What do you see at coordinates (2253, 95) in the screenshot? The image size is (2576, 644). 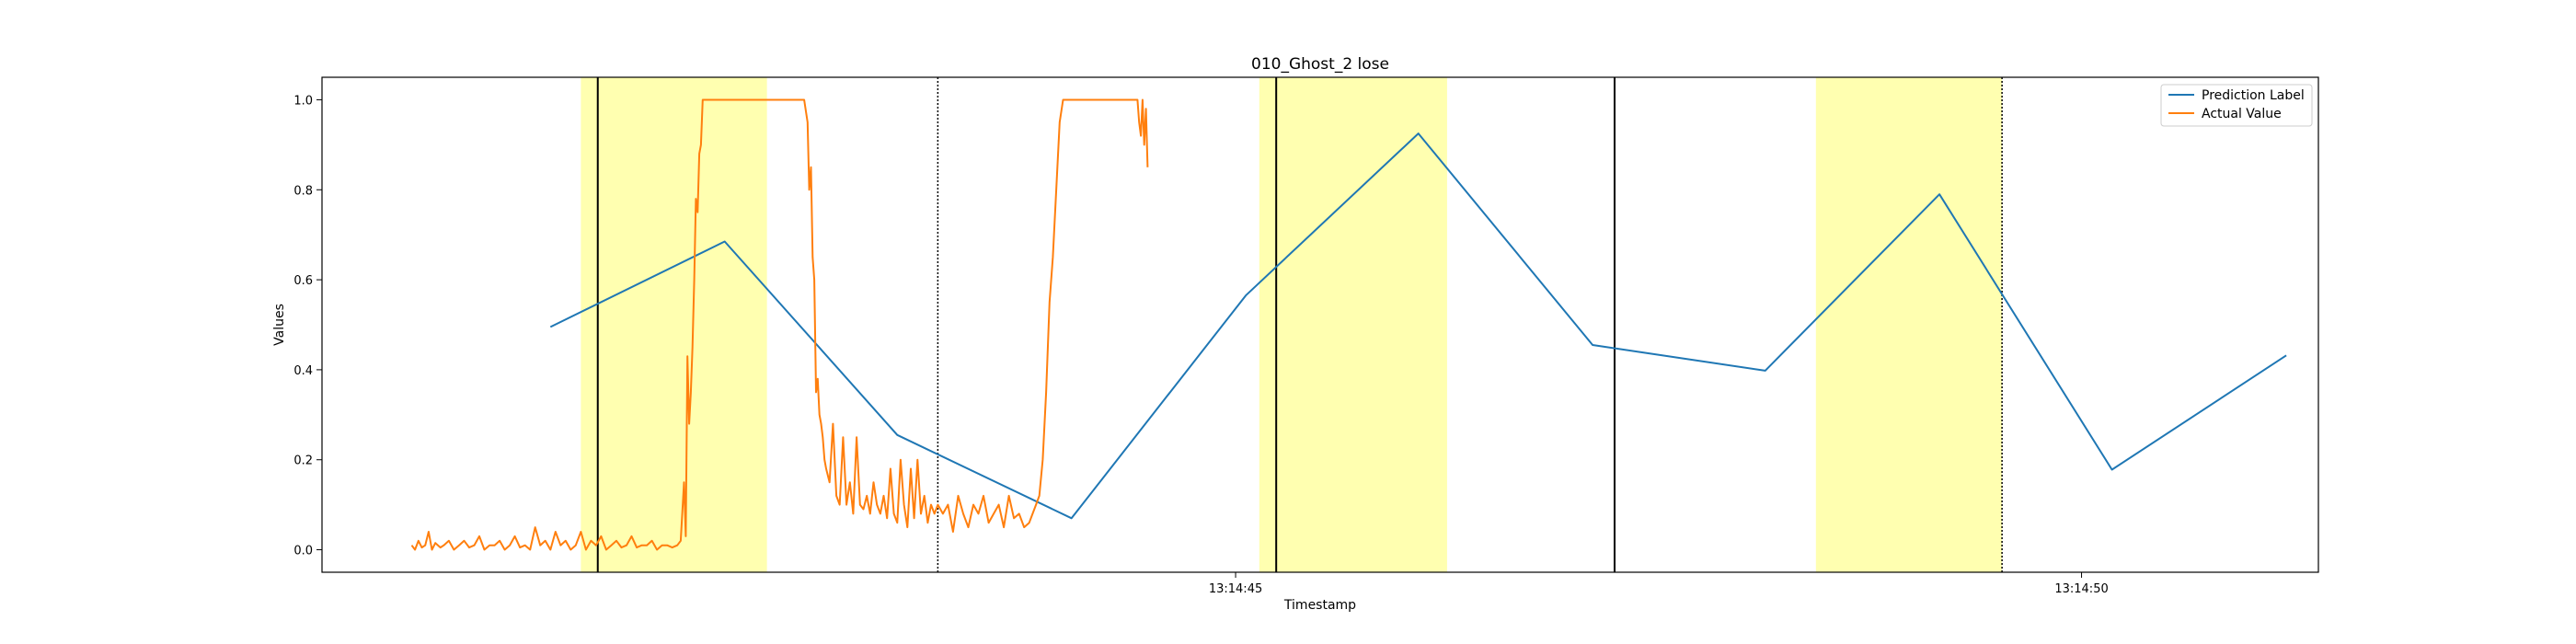 I see `legend-label-prediction-label: Prediction Label` at bounding box center [2253, 95].